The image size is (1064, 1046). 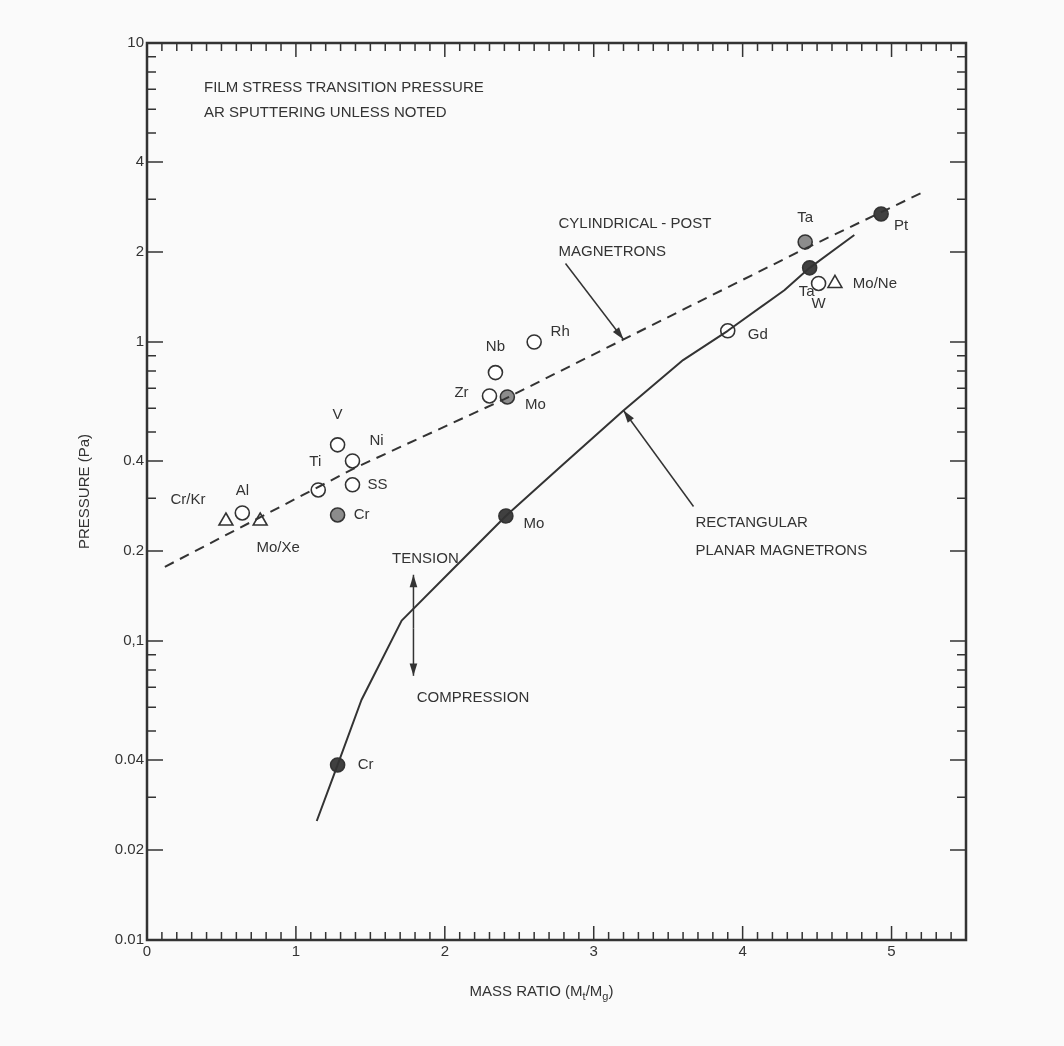 I want to click on data-label: Cr/Kr, so click(x=188, y=499).